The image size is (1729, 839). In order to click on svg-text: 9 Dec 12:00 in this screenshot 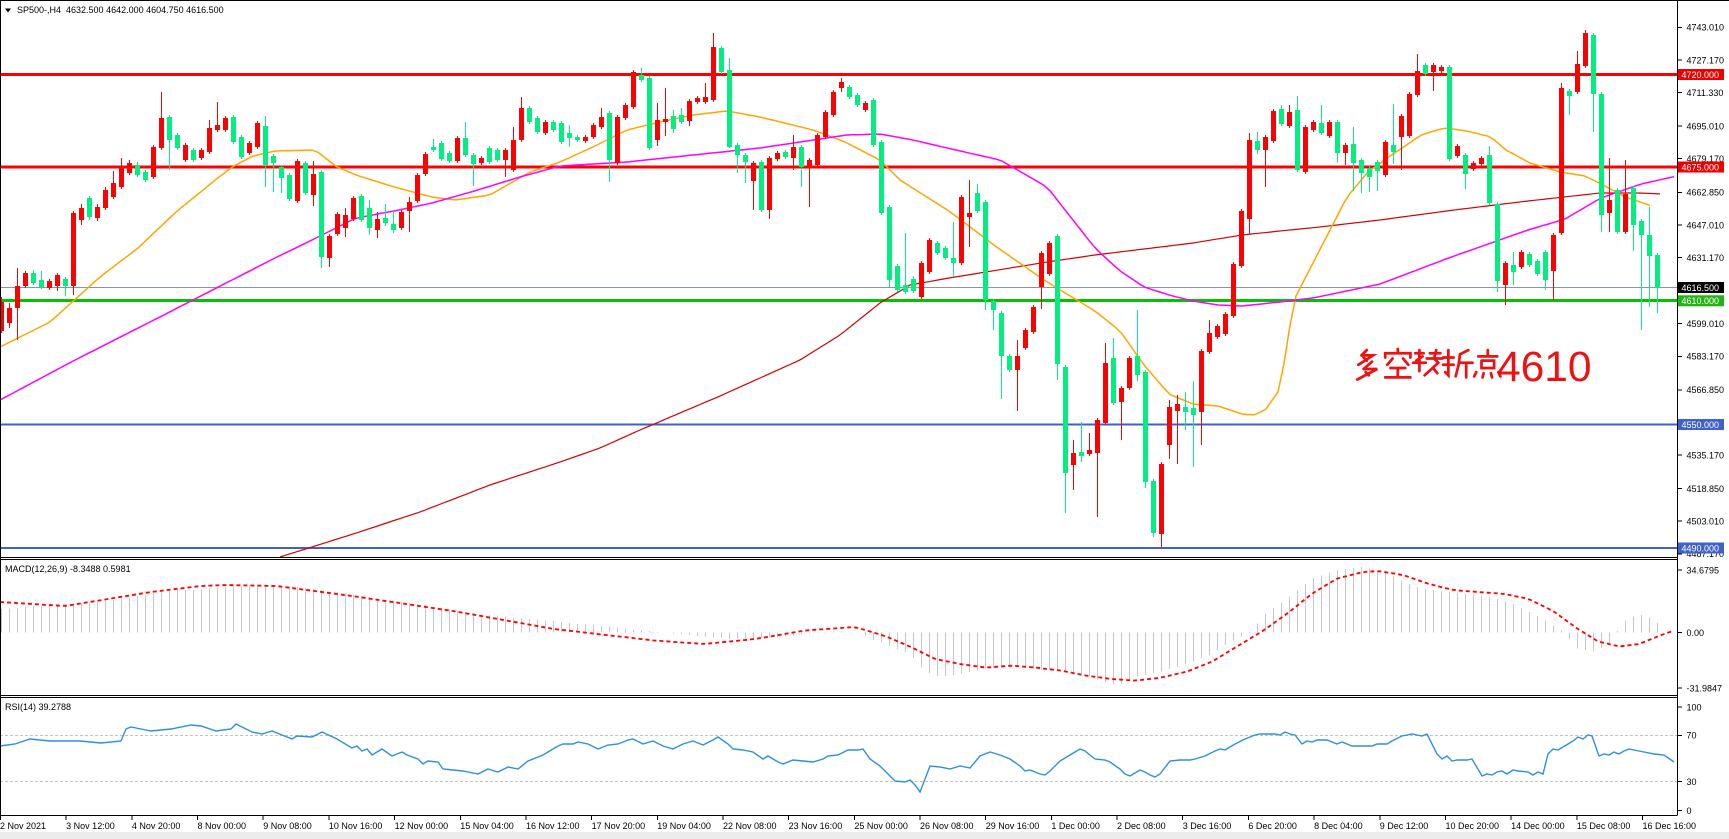, I will do `click(1404, 826)`.